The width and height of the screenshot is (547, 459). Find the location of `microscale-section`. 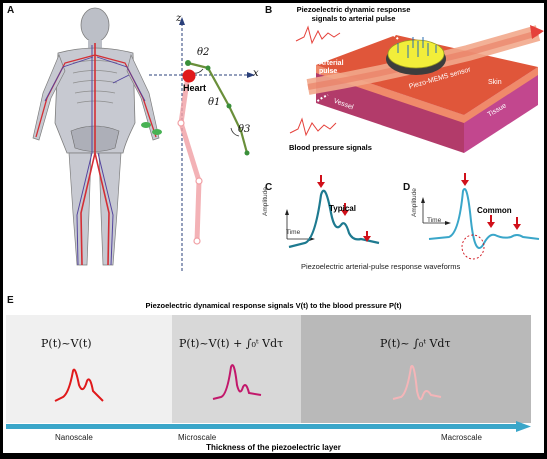

microscale-section is located at coordinates (236, 369).